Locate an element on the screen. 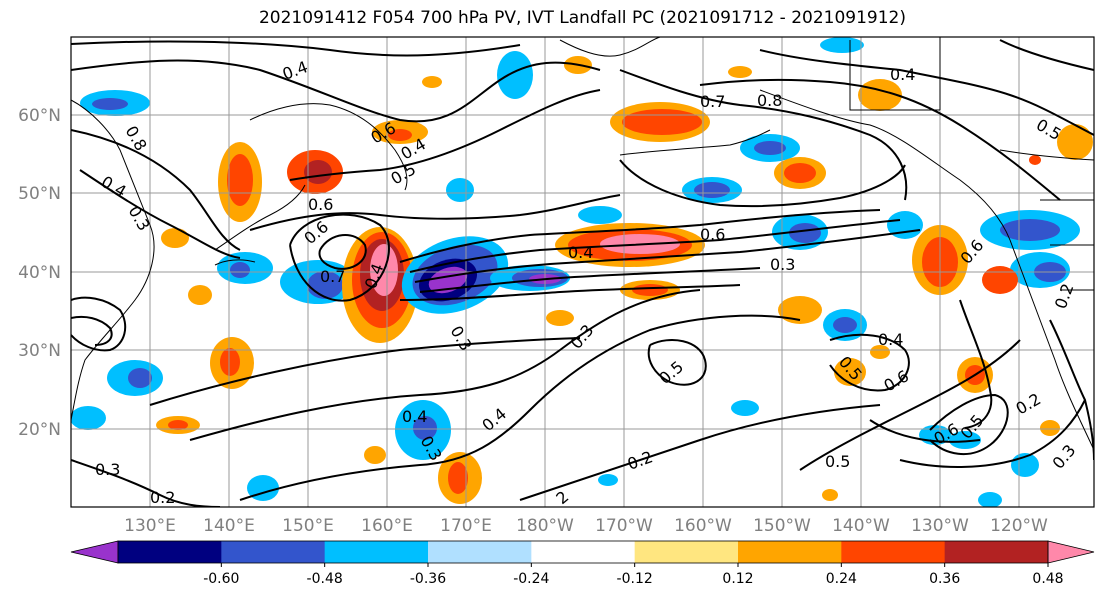 This screenshot has width=1105, height=601. lat-label: 40°N is located at coordinates (39, 273).